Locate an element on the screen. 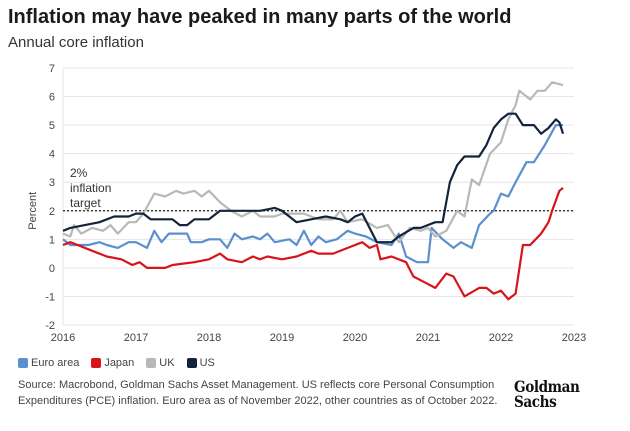  goldman-sachs-logo: Goldman Sachs is located at coordinates (547, 394).